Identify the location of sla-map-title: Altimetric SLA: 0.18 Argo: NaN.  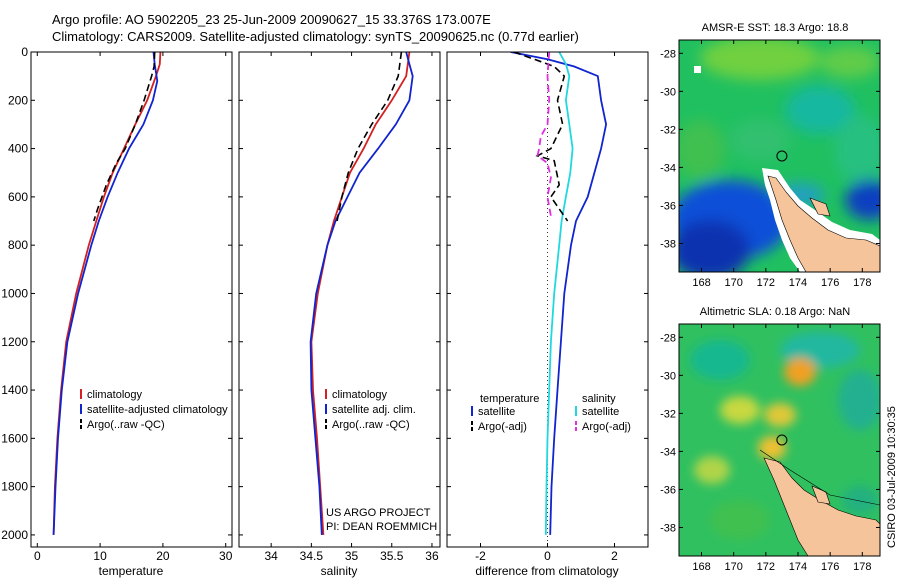
(775, 312).